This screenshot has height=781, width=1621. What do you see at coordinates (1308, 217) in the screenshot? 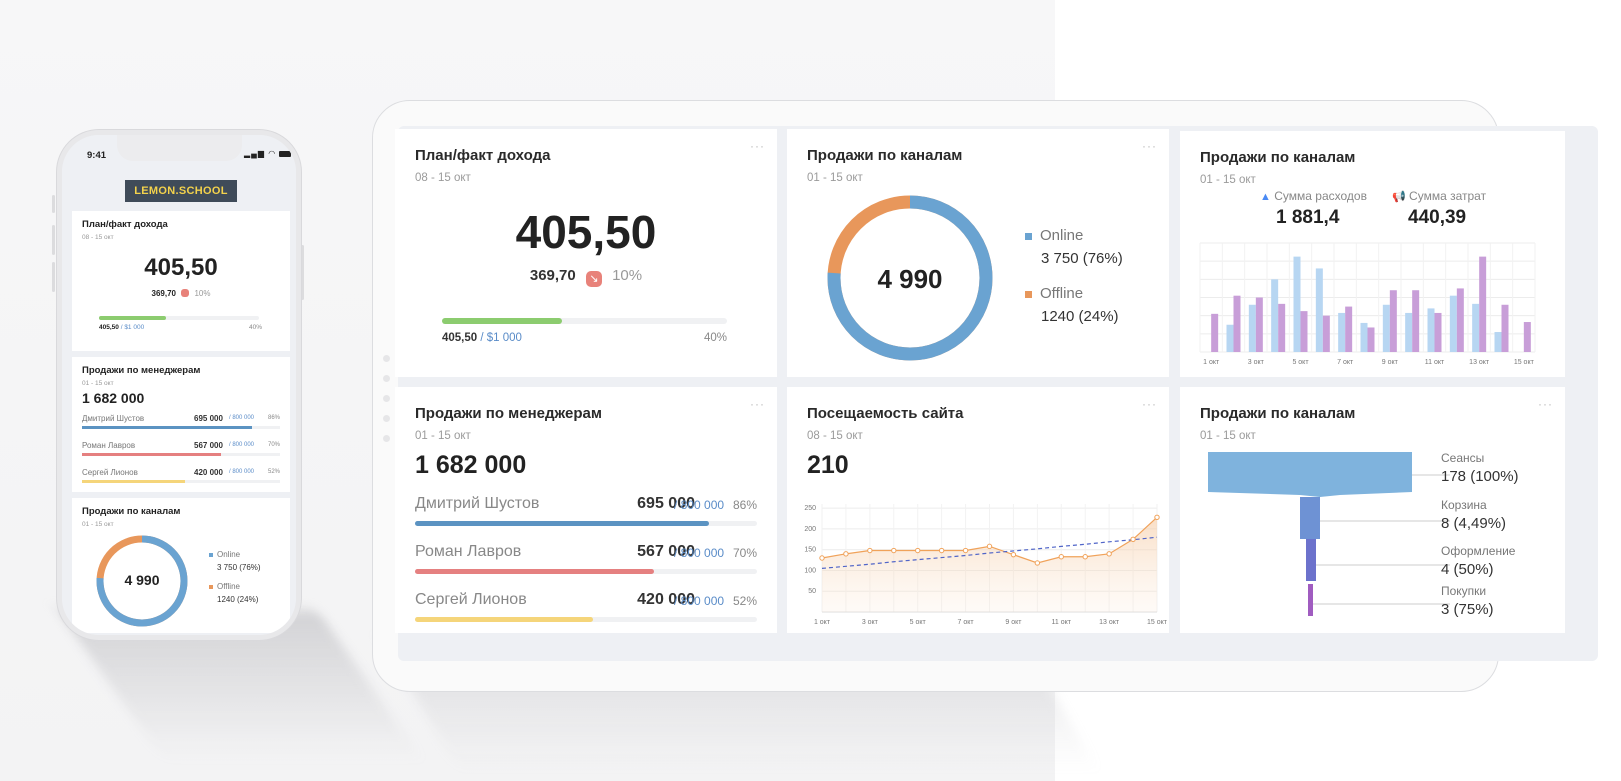
I see `legend-expenses-value: 1 881,4` at bounding box center [1308, 217].